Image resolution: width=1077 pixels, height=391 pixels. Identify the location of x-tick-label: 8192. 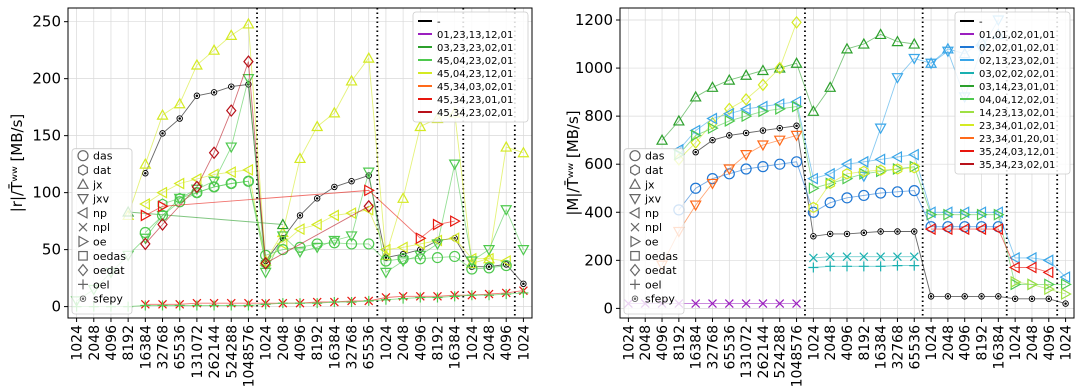
(983, 343).